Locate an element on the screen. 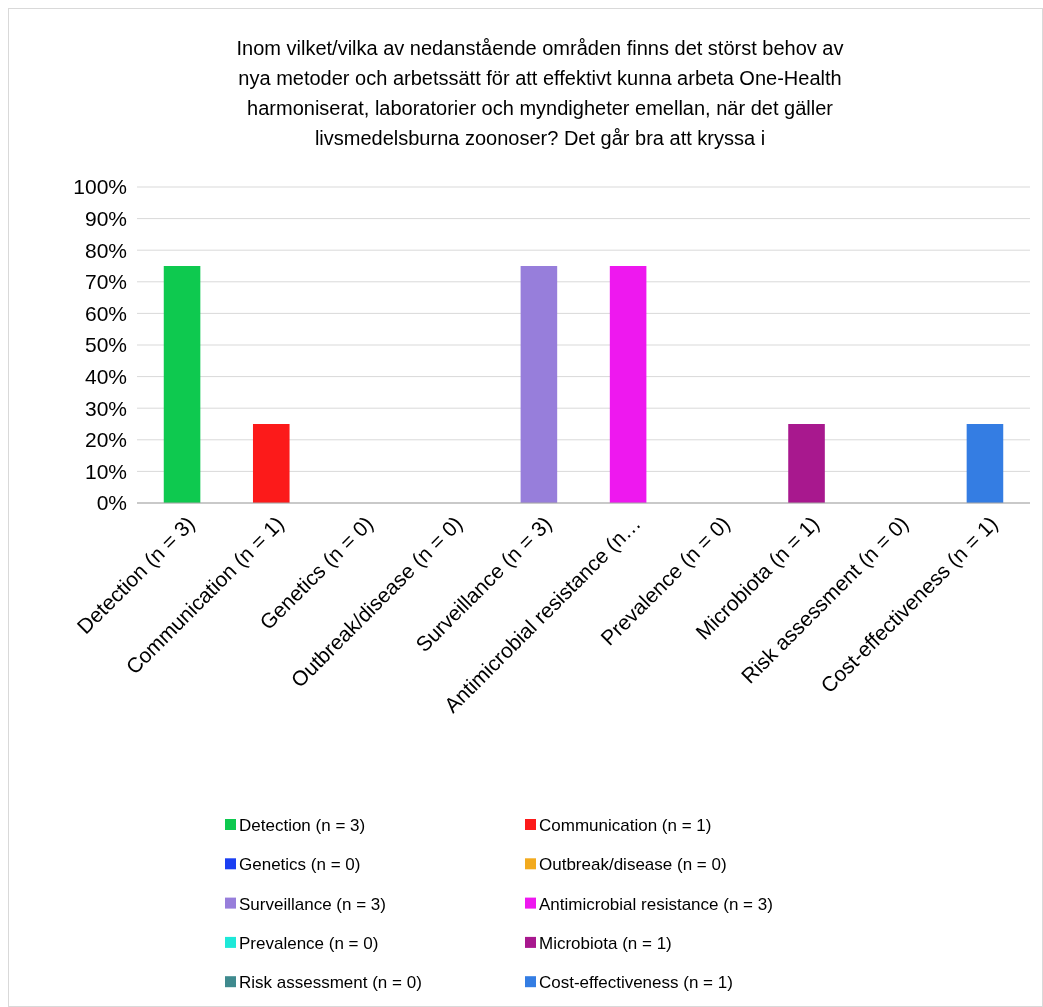 The width and height of the screenshot is (1043, 1007). legend-label: Genetics (n = 0) is located at coordinates (300, 865).